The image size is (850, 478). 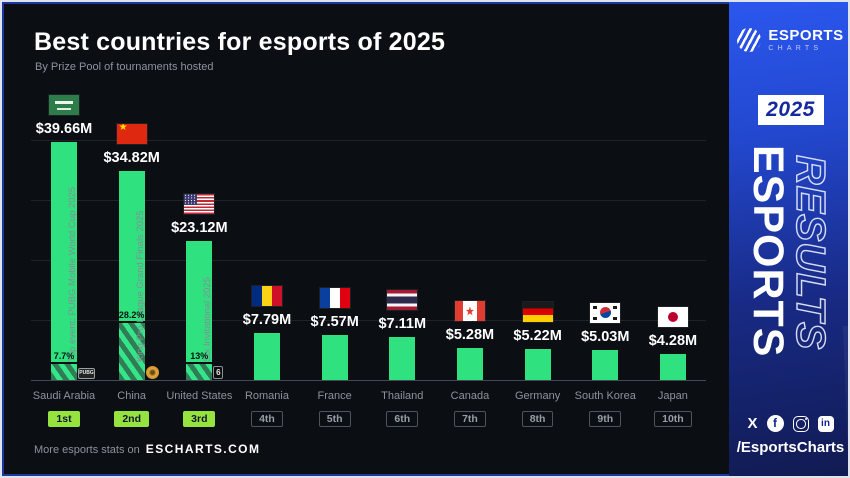 I want to click on bar-column: $5.28M Canada 7th, so click(x=470, y=259).